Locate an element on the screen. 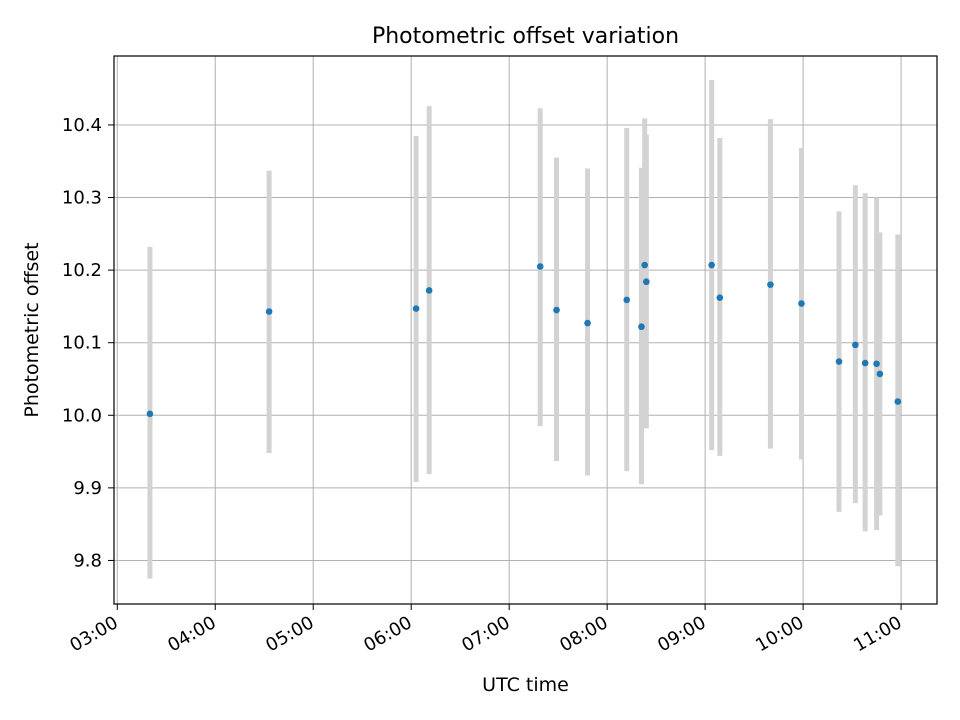 Image resolution: width=960 pixels, height=720 pixels. x-tick-label: 09:00 is located at coordinates (681, 634).